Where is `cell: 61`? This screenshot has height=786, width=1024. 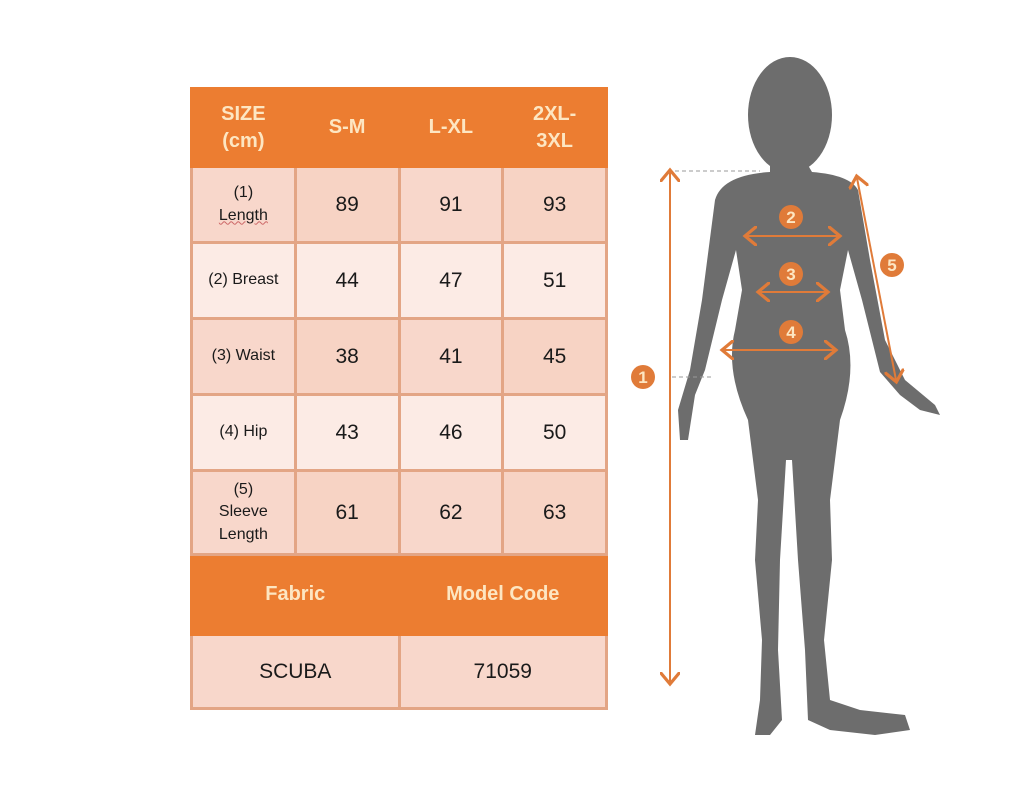 cell: 61 is located at coordinates (347, 512).